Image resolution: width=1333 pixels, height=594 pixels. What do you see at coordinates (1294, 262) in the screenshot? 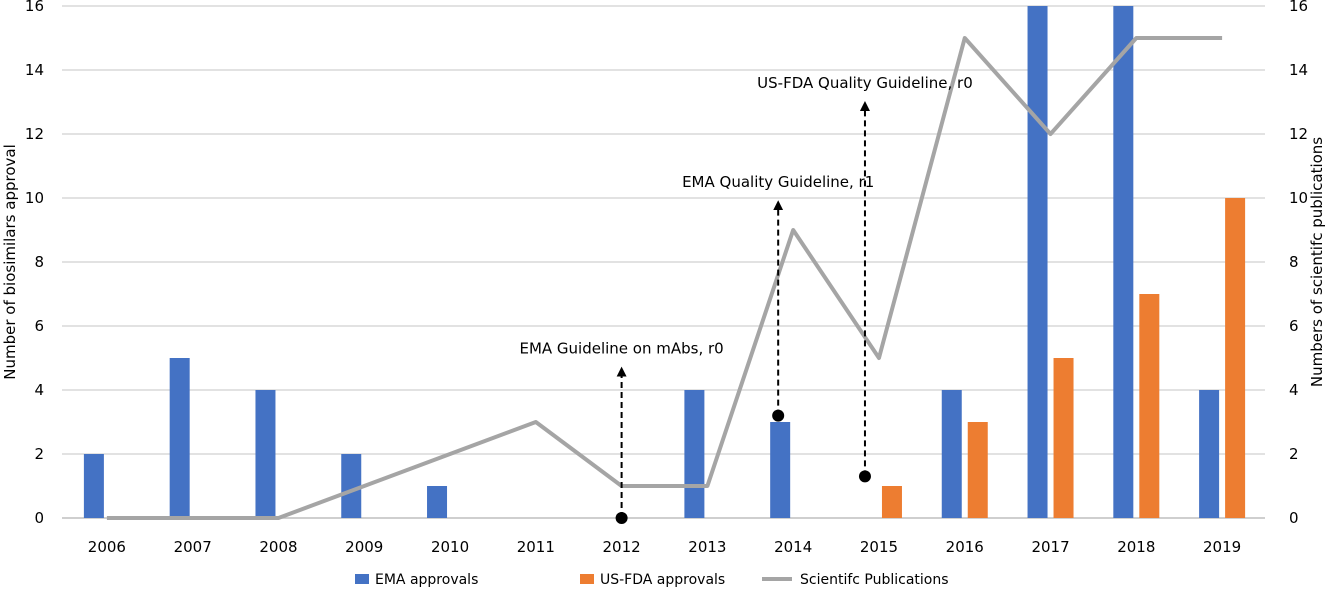
I see `y2-tick-label: 8` at bounding box center [1294, 262].